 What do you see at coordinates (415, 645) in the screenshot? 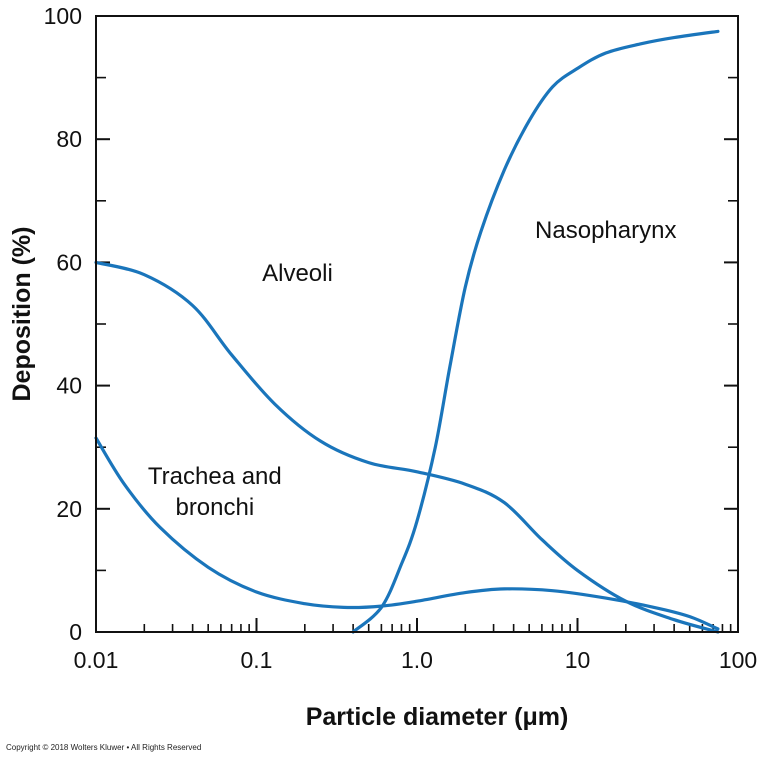
I see `x-axis-ticks: 0.01 0.1 1.0 10 100` at bounding box center [415, 645].